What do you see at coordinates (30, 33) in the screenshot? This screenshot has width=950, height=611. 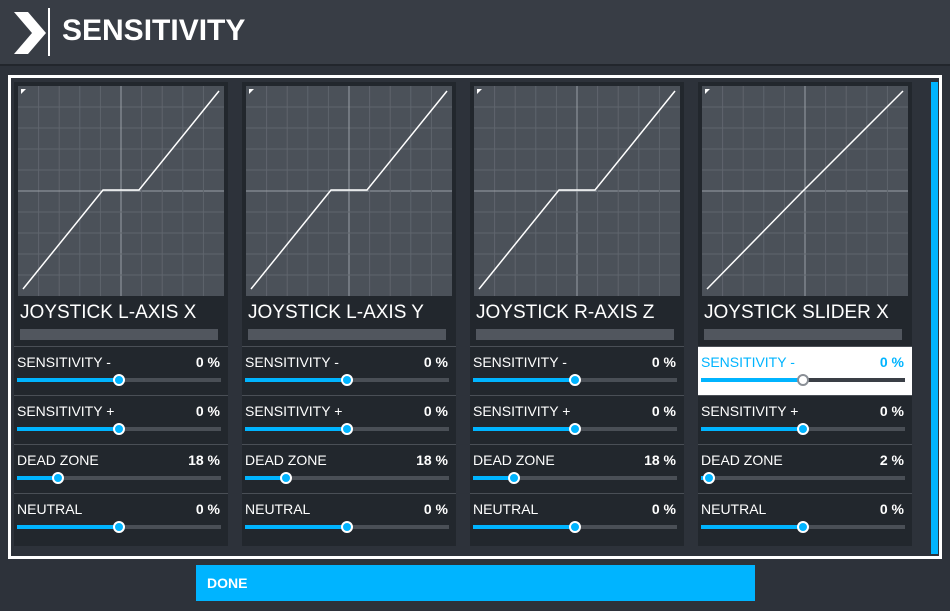 I see `chevron-right-icon` at bounding box center [30, 33].